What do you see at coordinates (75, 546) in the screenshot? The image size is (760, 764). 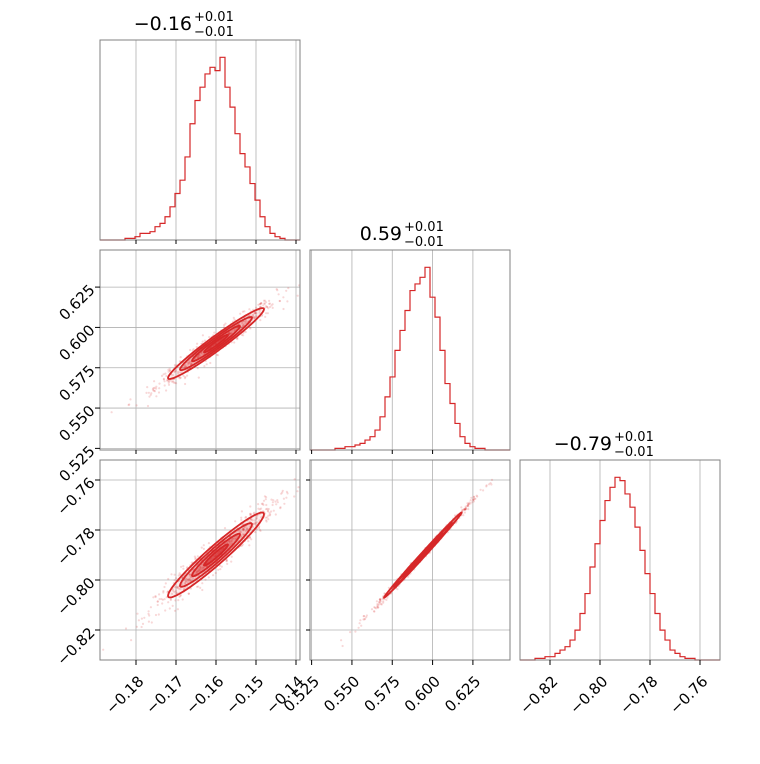 I see `y-tick-label: −0.78` at bounding box center [75, 546].